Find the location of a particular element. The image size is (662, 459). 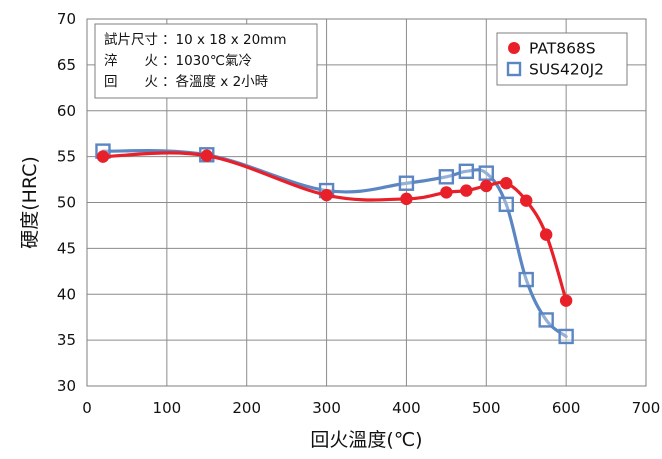

y-tick-label: 50 is located at coordinates (66, 203).